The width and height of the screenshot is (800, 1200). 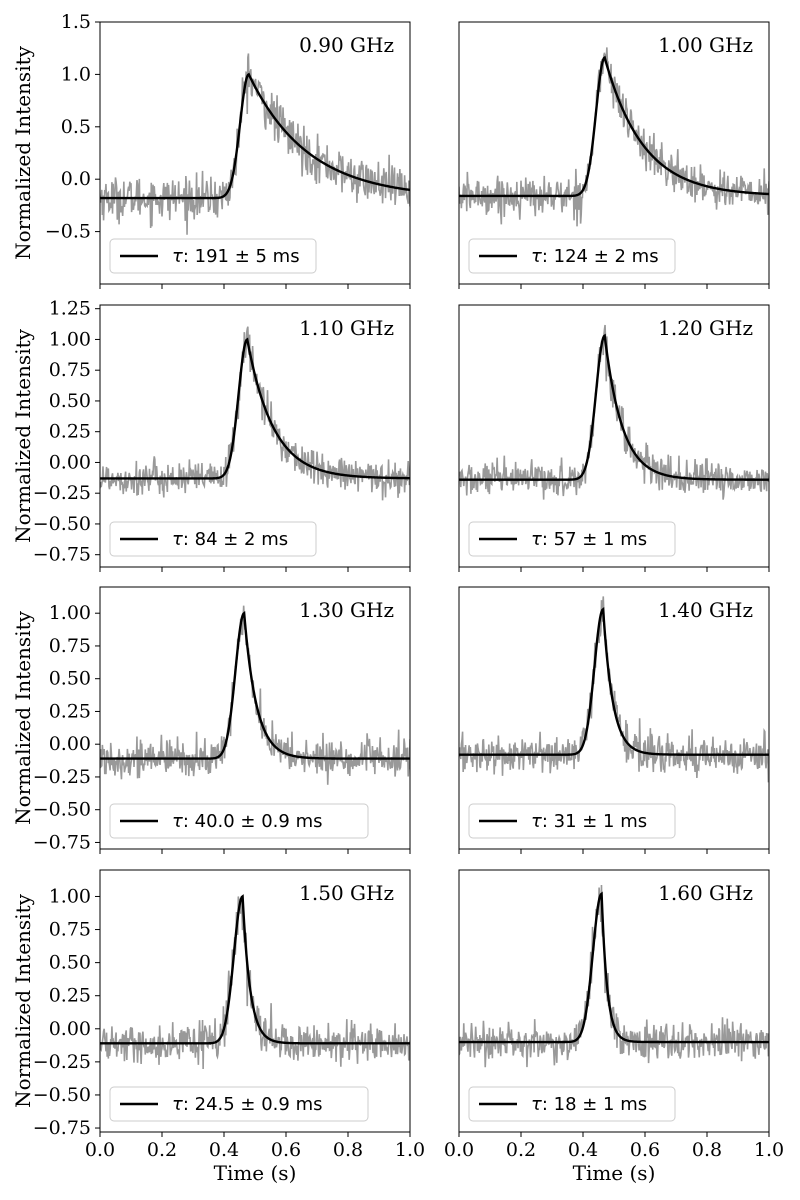 What do you see at coordinates (346, 328) in the screenshot?
I see `frequency-label: 1.10 GHz` at bounding box center [346, 328].